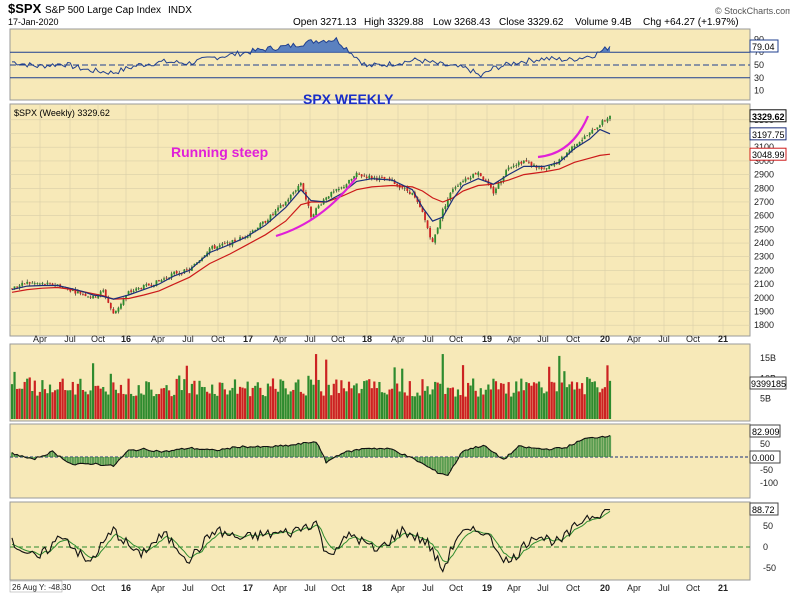  Describe the element at coordinates (311, 45) in the screenshot. I see `rsi-overbought-fill` at that location.